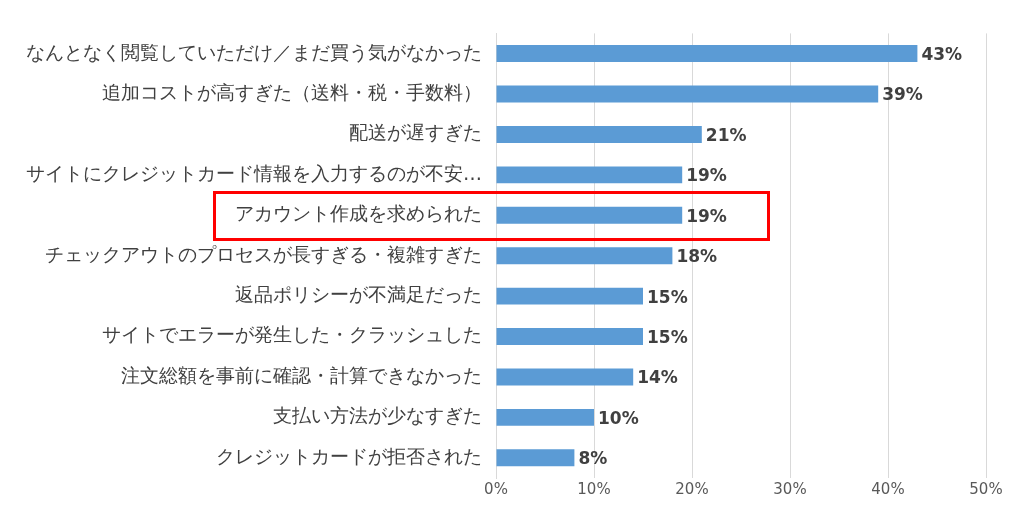 Image resolution: width=1024 pixels, height=514 pixels. What do you see at coordinates (888, 488) in the screenshot?
I see `x-tick-label: 40%` at bounding box center [888, 488].